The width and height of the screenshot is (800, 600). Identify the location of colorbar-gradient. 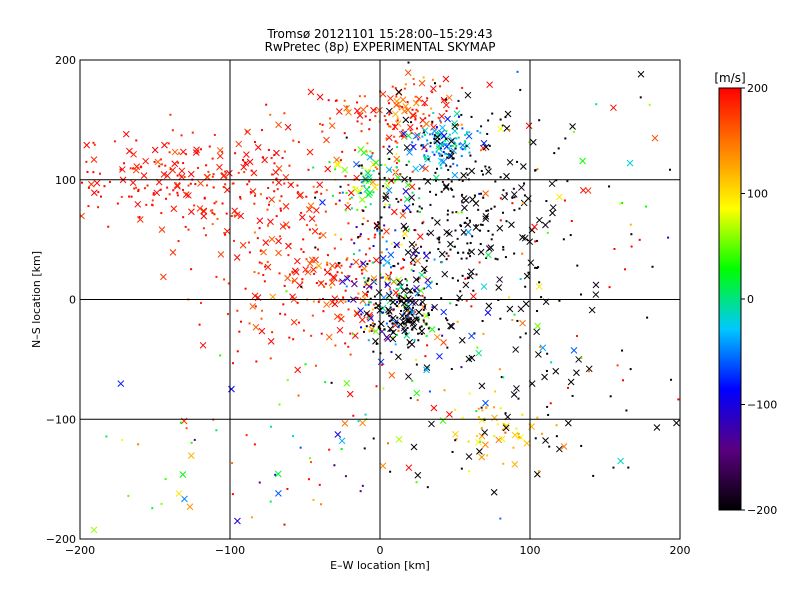
(730, 299).